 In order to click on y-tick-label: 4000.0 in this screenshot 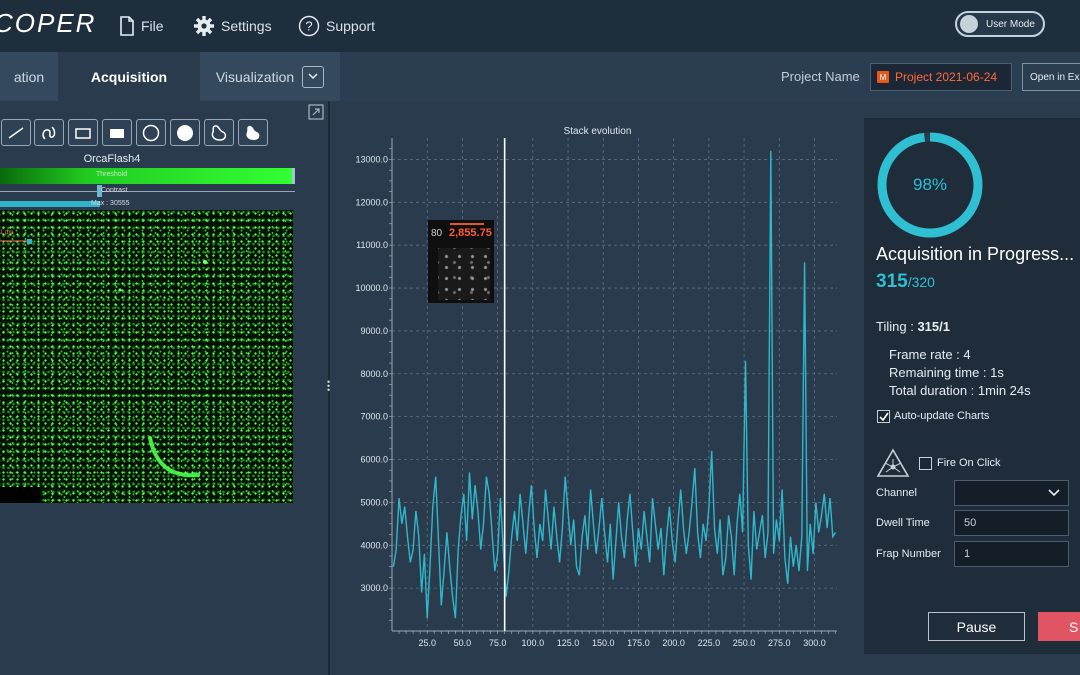, I will do `click(374, 545)`.